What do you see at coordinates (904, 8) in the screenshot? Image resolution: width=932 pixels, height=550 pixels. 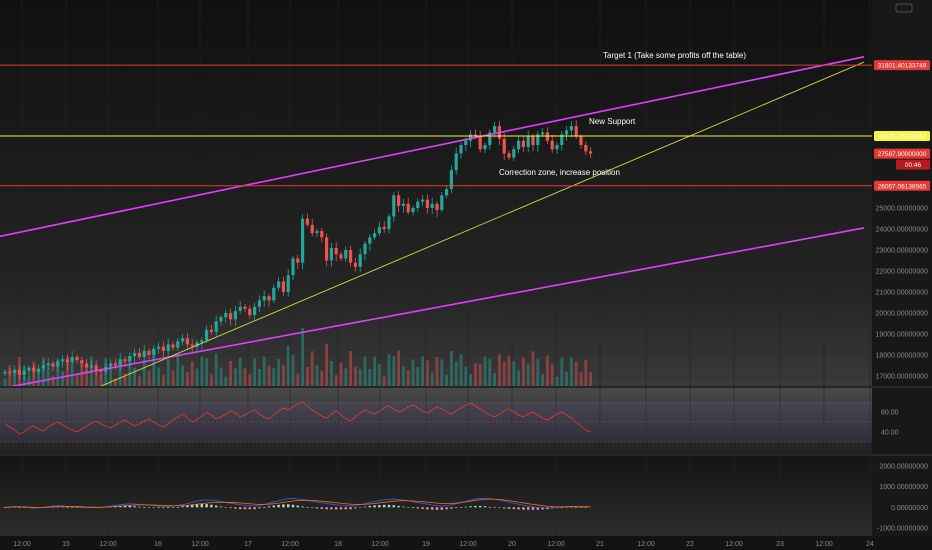 I see `chart-settings-button` at bounding box center [904, 8].